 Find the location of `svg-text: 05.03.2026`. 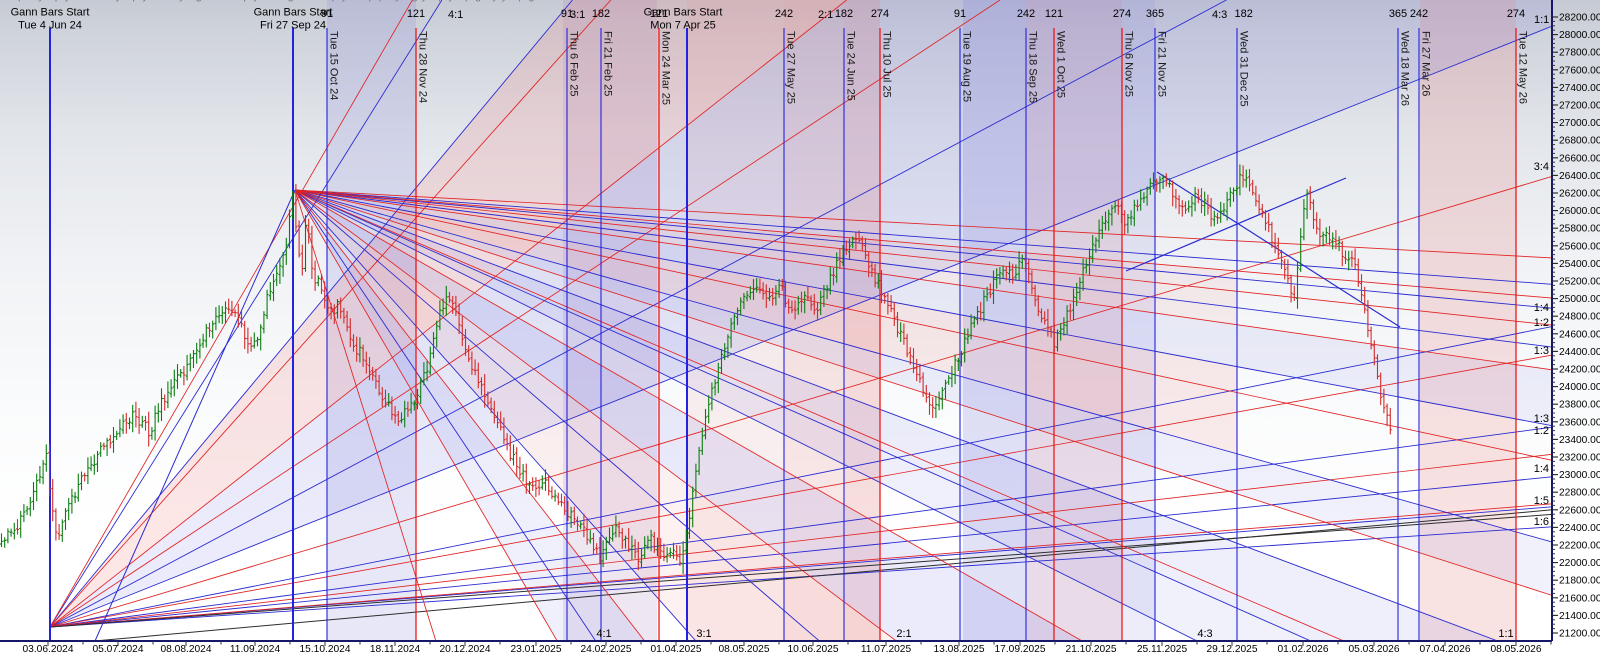

svg-text: 05.03.2026 is located at coordinates (1374, 648).